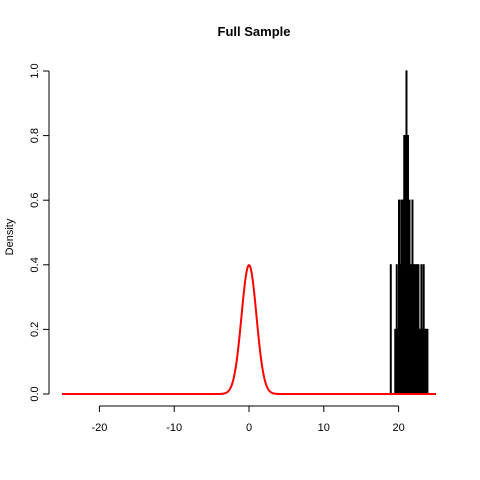  I want to click on x-axis: -20 -10 0 10 20, so click(248, 419).